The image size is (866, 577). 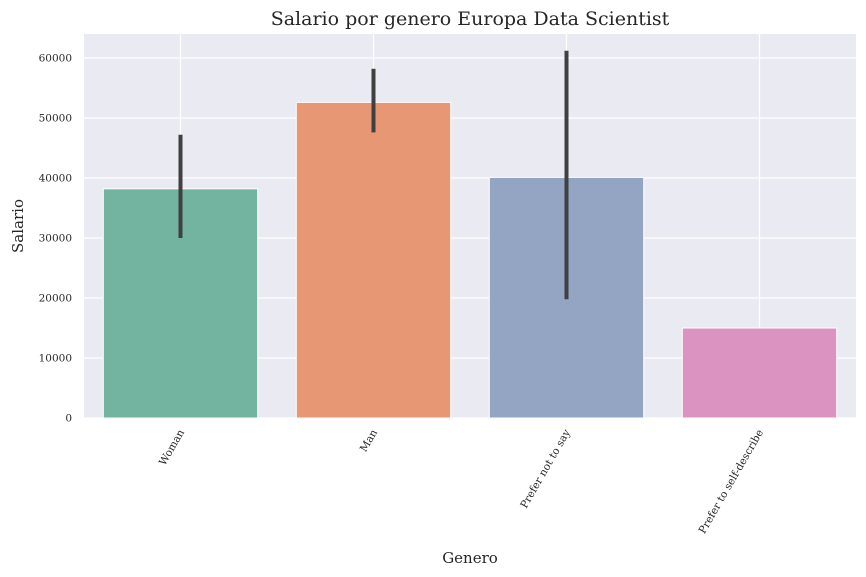 What do you see at coordinates (470, 19) in the screenshot?
I see `chart-title: Salario por genero Europa Data Scientist` at bounding box center [470, 19].